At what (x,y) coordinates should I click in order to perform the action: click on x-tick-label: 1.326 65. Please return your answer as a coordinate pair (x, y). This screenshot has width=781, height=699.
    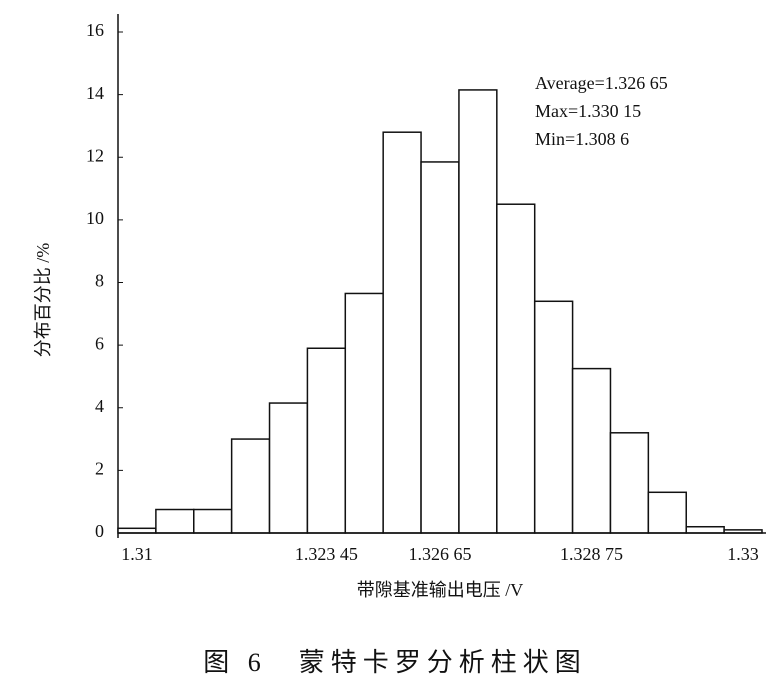
    Looking at the image, I should click on (440, 554).